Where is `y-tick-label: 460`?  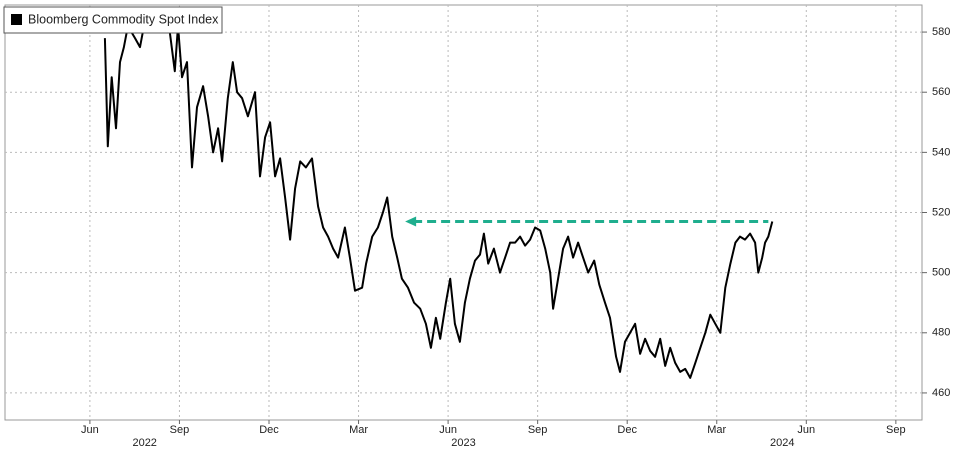 y-tick-label: 460 is located at coordinates (941, 393).